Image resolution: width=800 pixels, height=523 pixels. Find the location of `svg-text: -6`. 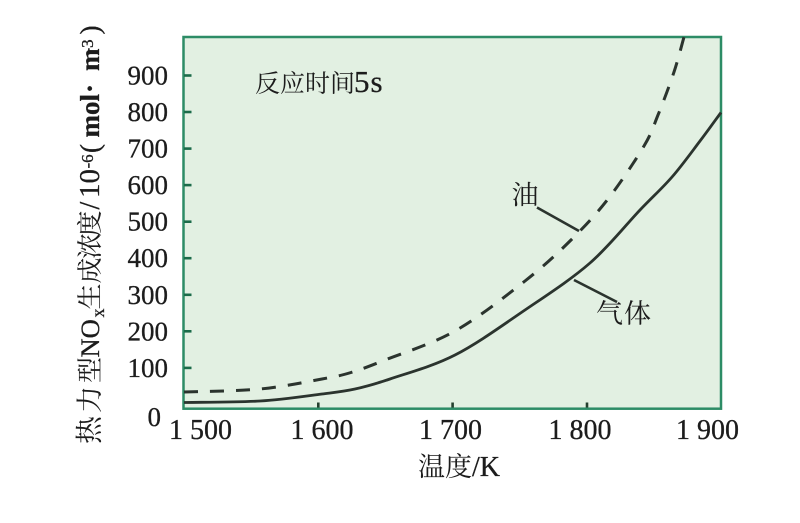

svg-text: -6 is located at coordinates (87, 161).